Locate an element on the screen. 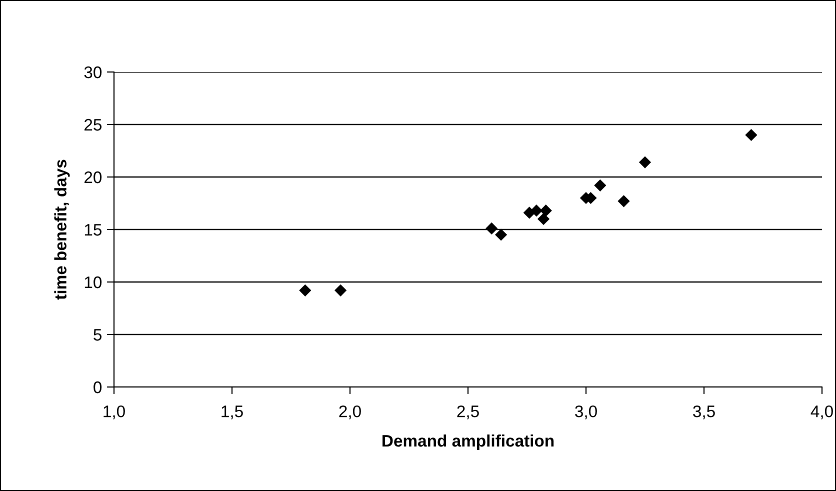 This screenshot has width=836, height=491. x-tick-label: 3,5 is located at coordinates (704, 412).